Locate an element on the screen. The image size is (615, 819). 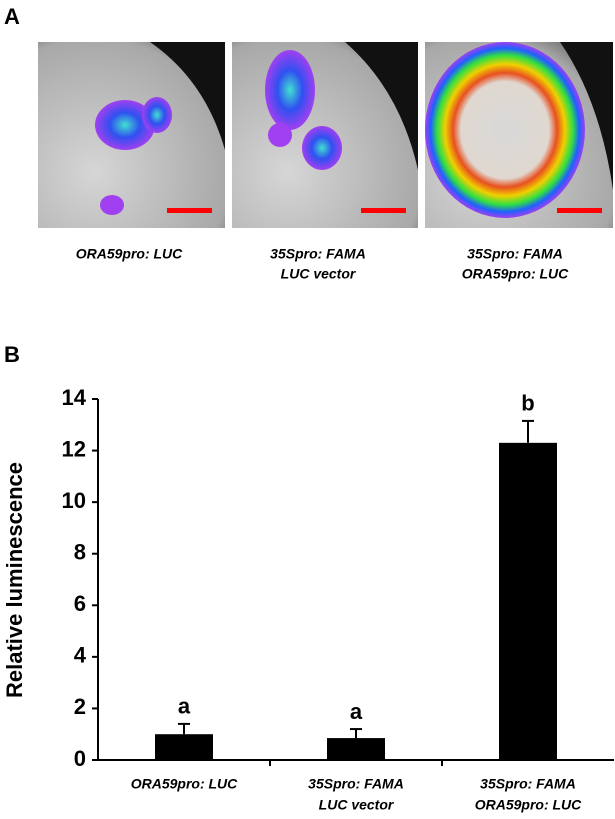
y-tick-label: 2 is located at coordinates (80, 706).